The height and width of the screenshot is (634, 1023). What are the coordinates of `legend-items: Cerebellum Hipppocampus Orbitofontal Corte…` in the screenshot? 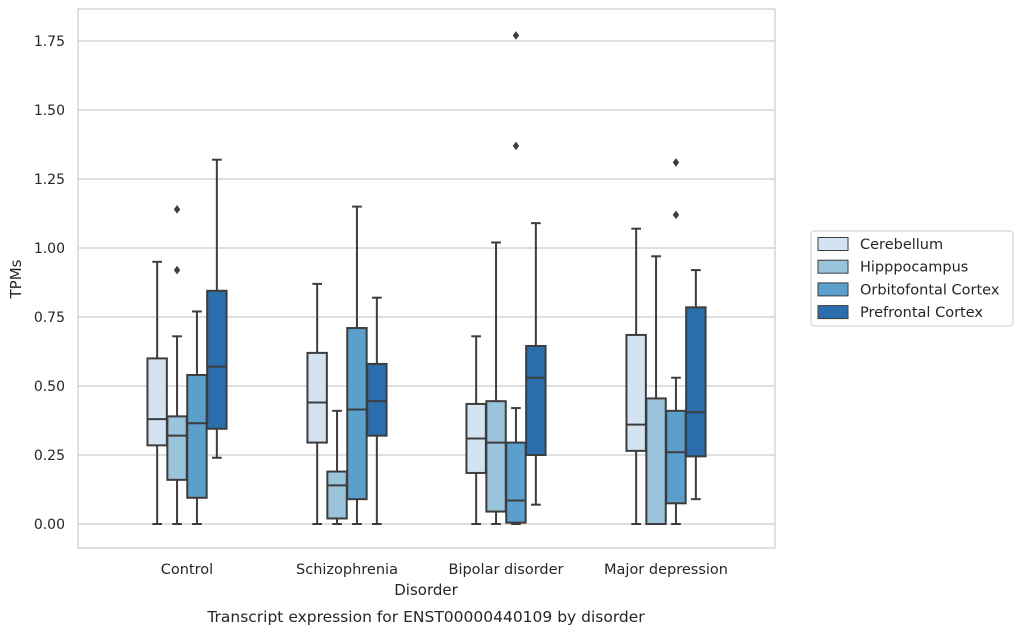 It's located at (908, 279).